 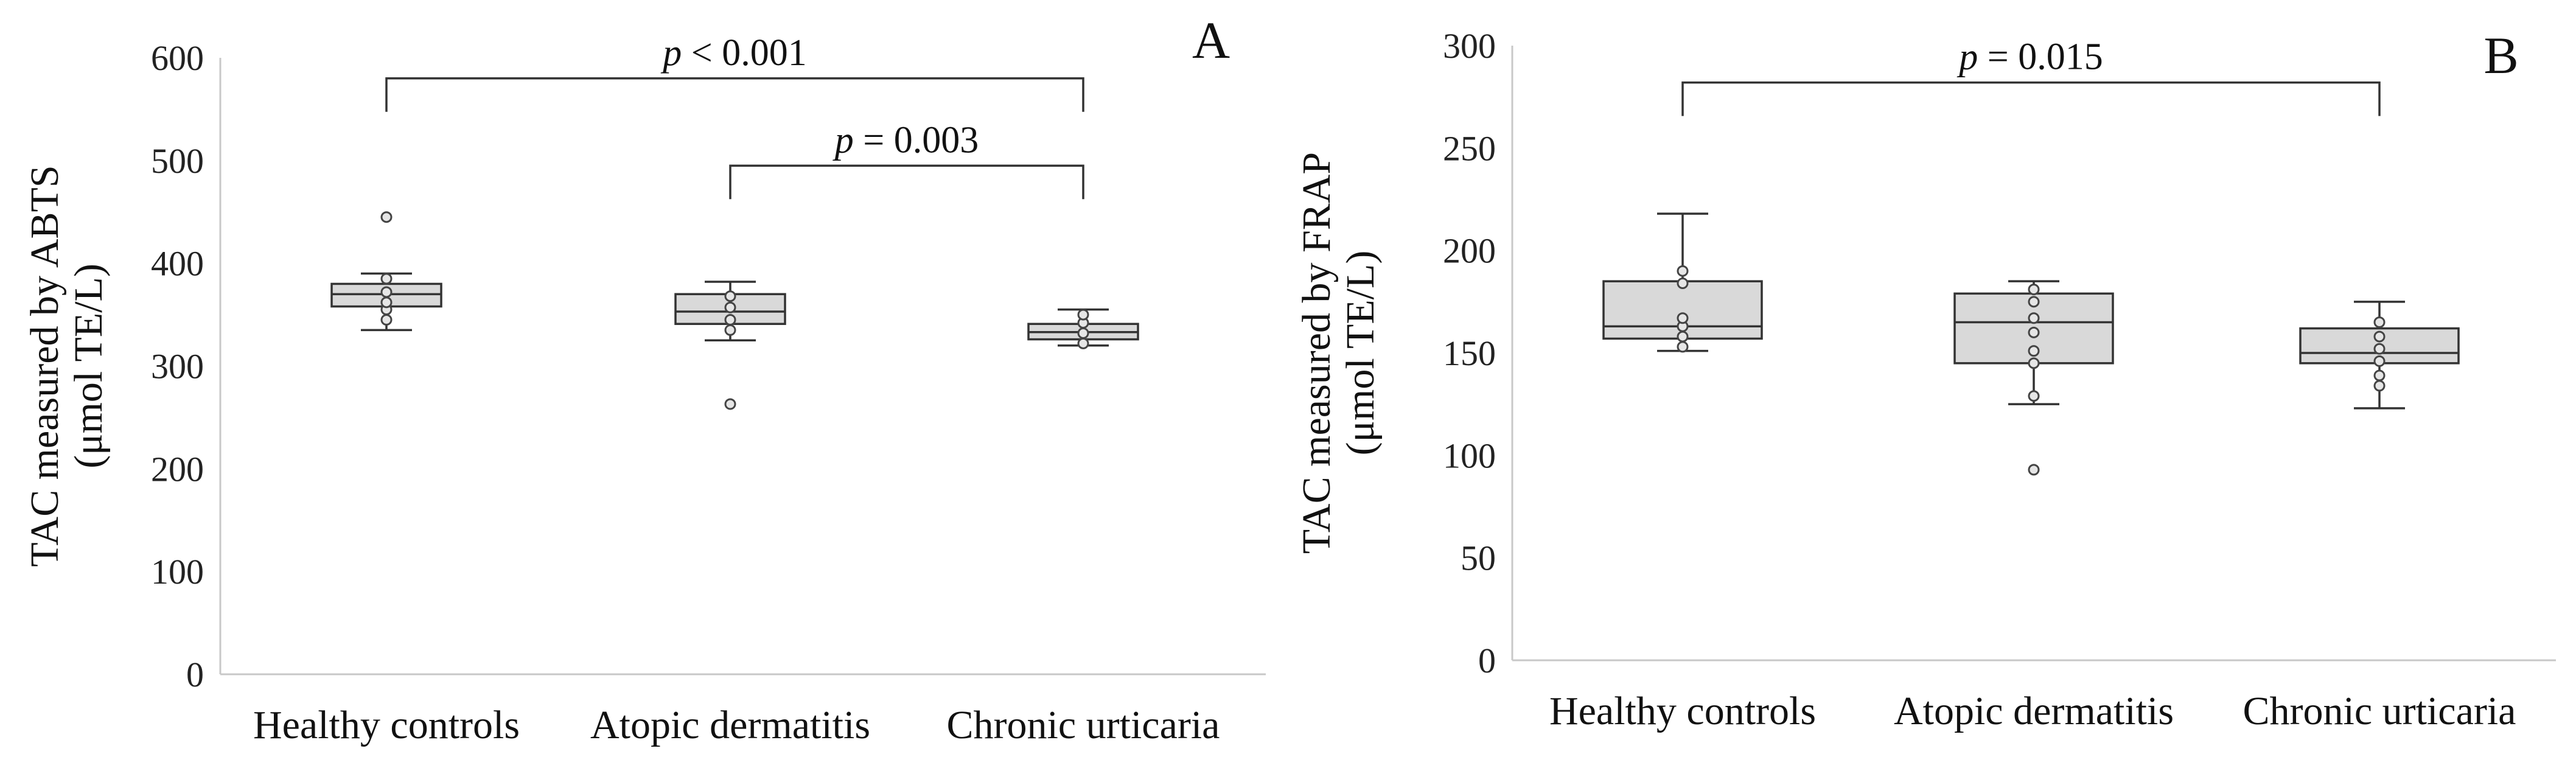 What do you see at coordinates (177, 161) in the screenshot?
I see `y-tick-label: 500` at bounding box center [177, 161].